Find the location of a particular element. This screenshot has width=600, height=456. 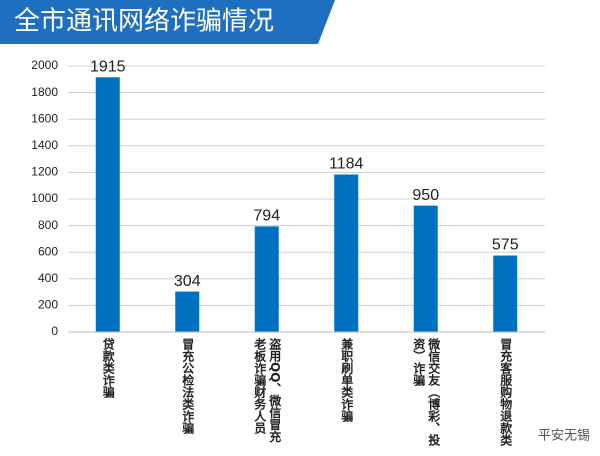

x-tick-label: 贷款类诈骗 is located at coordinates (108, 368).